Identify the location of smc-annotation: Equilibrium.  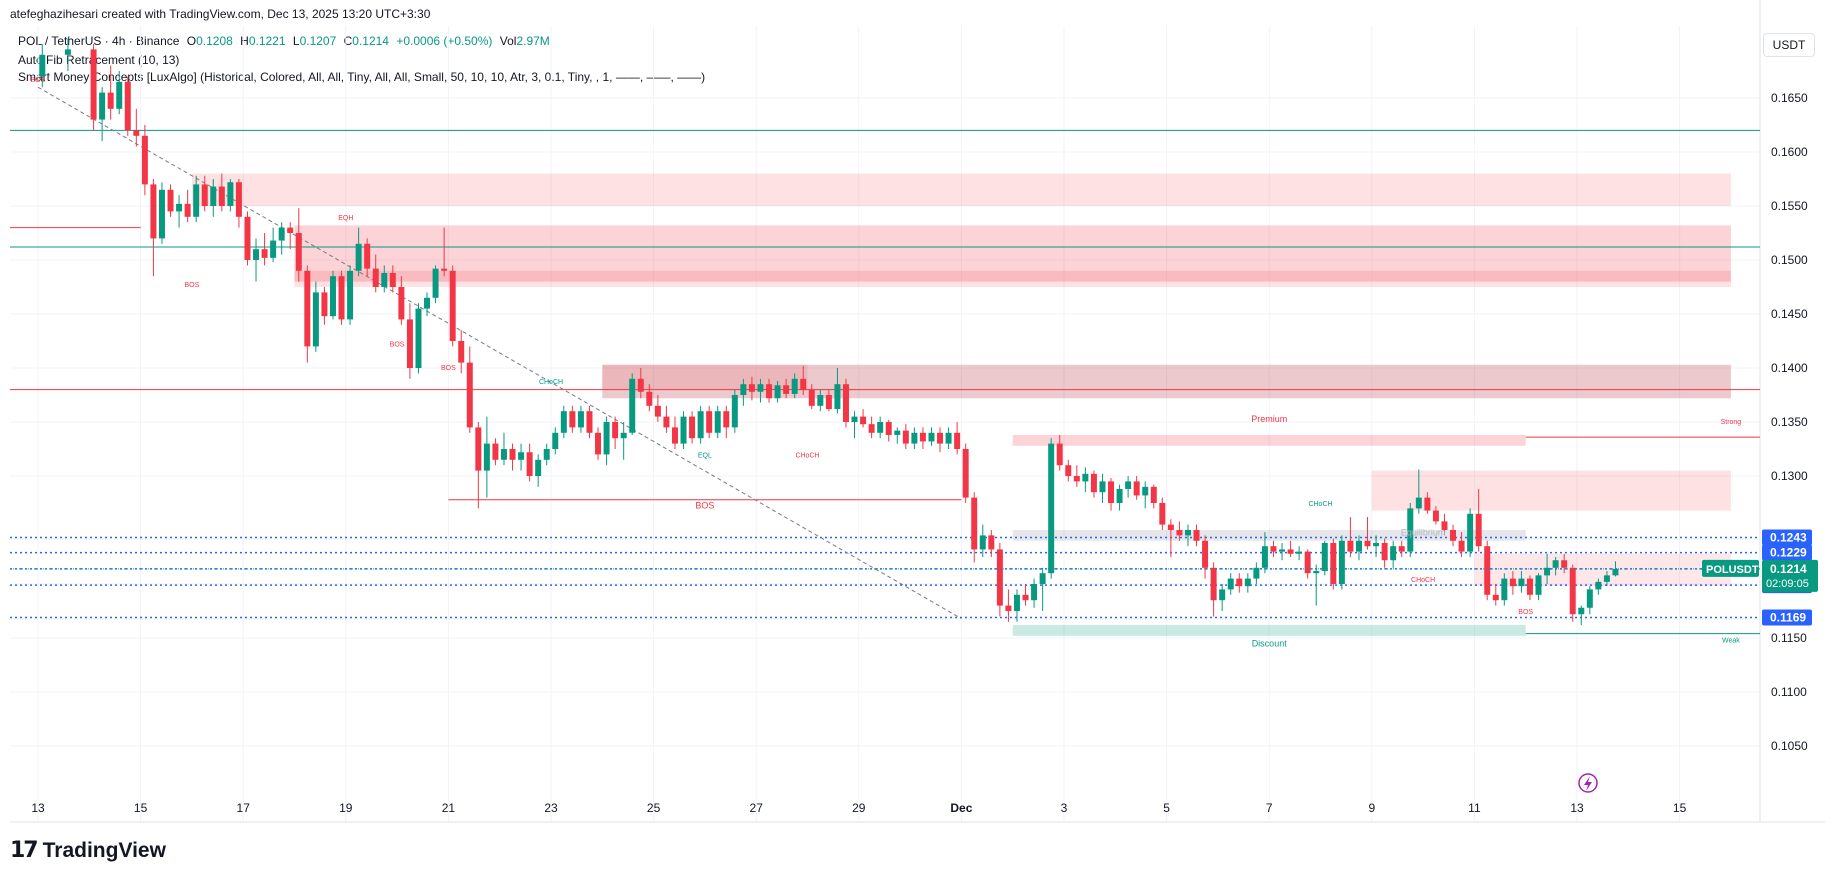
(1423, 532).